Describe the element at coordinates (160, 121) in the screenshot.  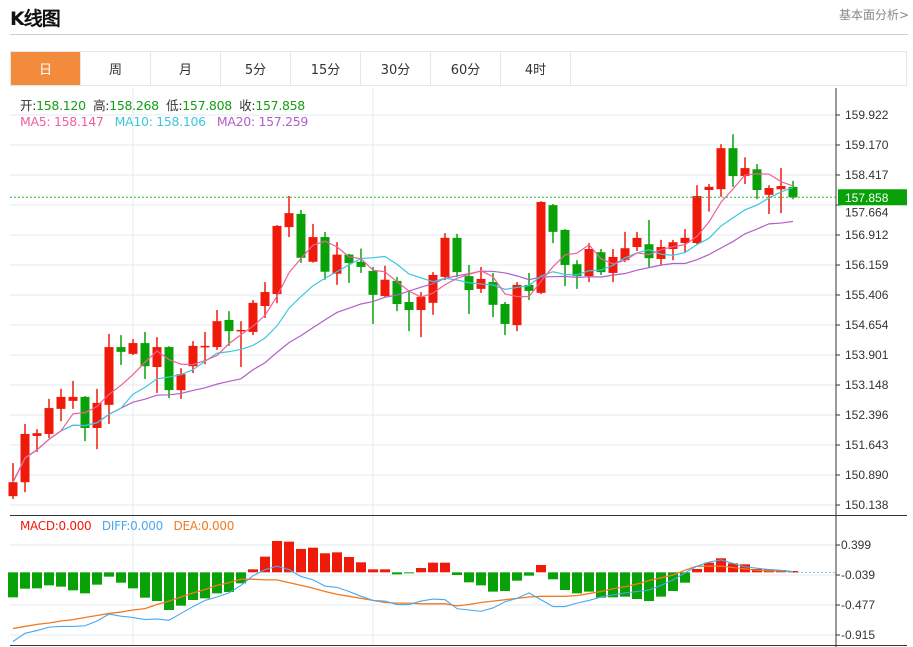
I see `ma10-value: MA10: 158.106` at that location.